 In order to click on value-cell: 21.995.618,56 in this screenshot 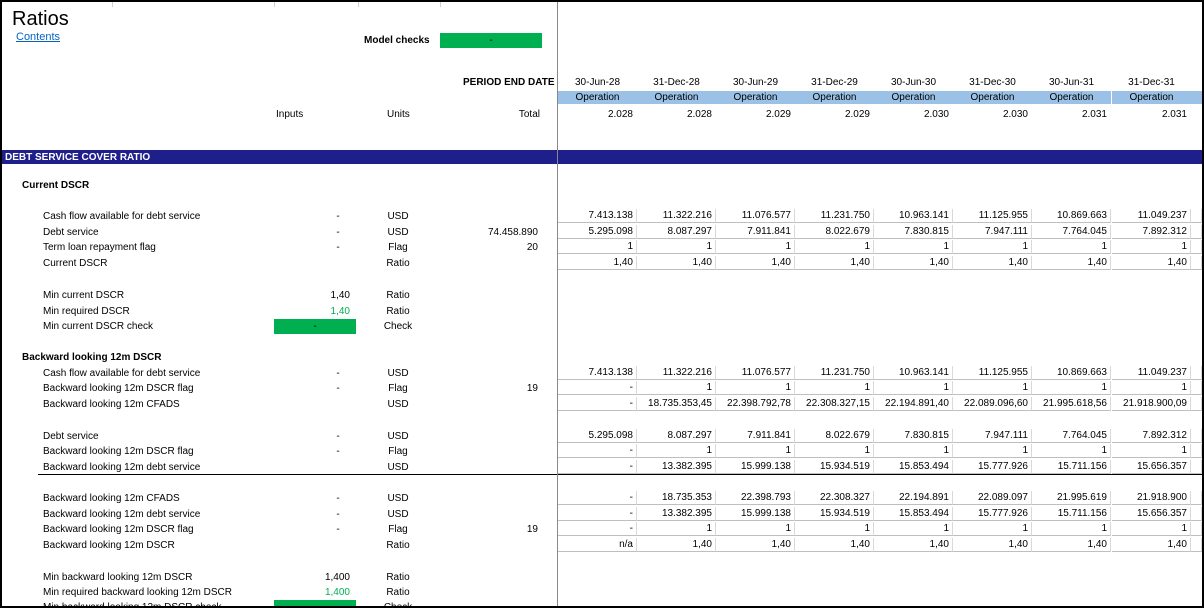, I will do `click(1071, 404)`.